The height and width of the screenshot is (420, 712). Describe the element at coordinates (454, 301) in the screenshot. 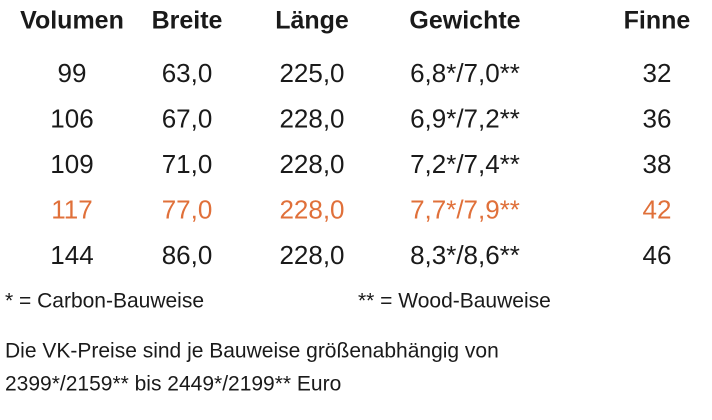

I see `footnote: ** = Wood-Bauweise` at that location.